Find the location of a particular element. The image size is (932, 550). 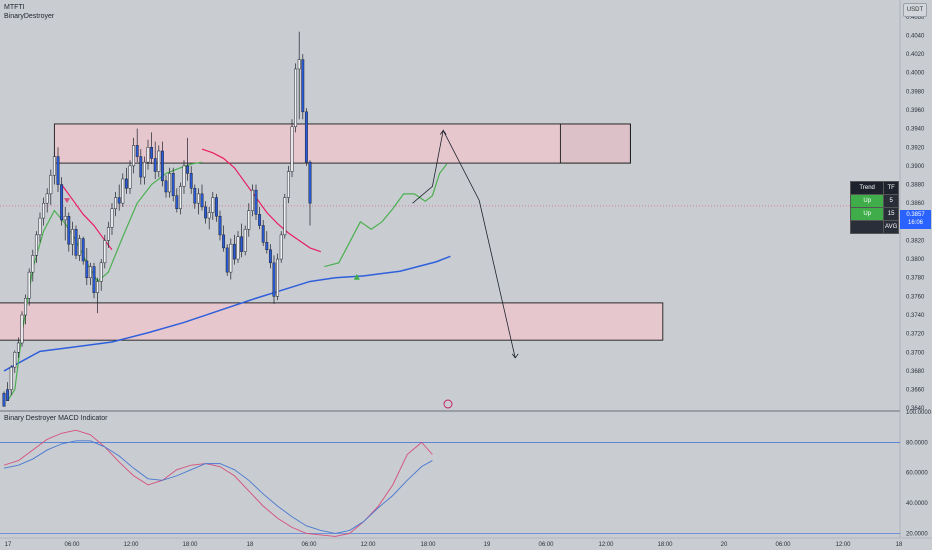

time-tick-label: 17 is located at coordinates (8, 545).